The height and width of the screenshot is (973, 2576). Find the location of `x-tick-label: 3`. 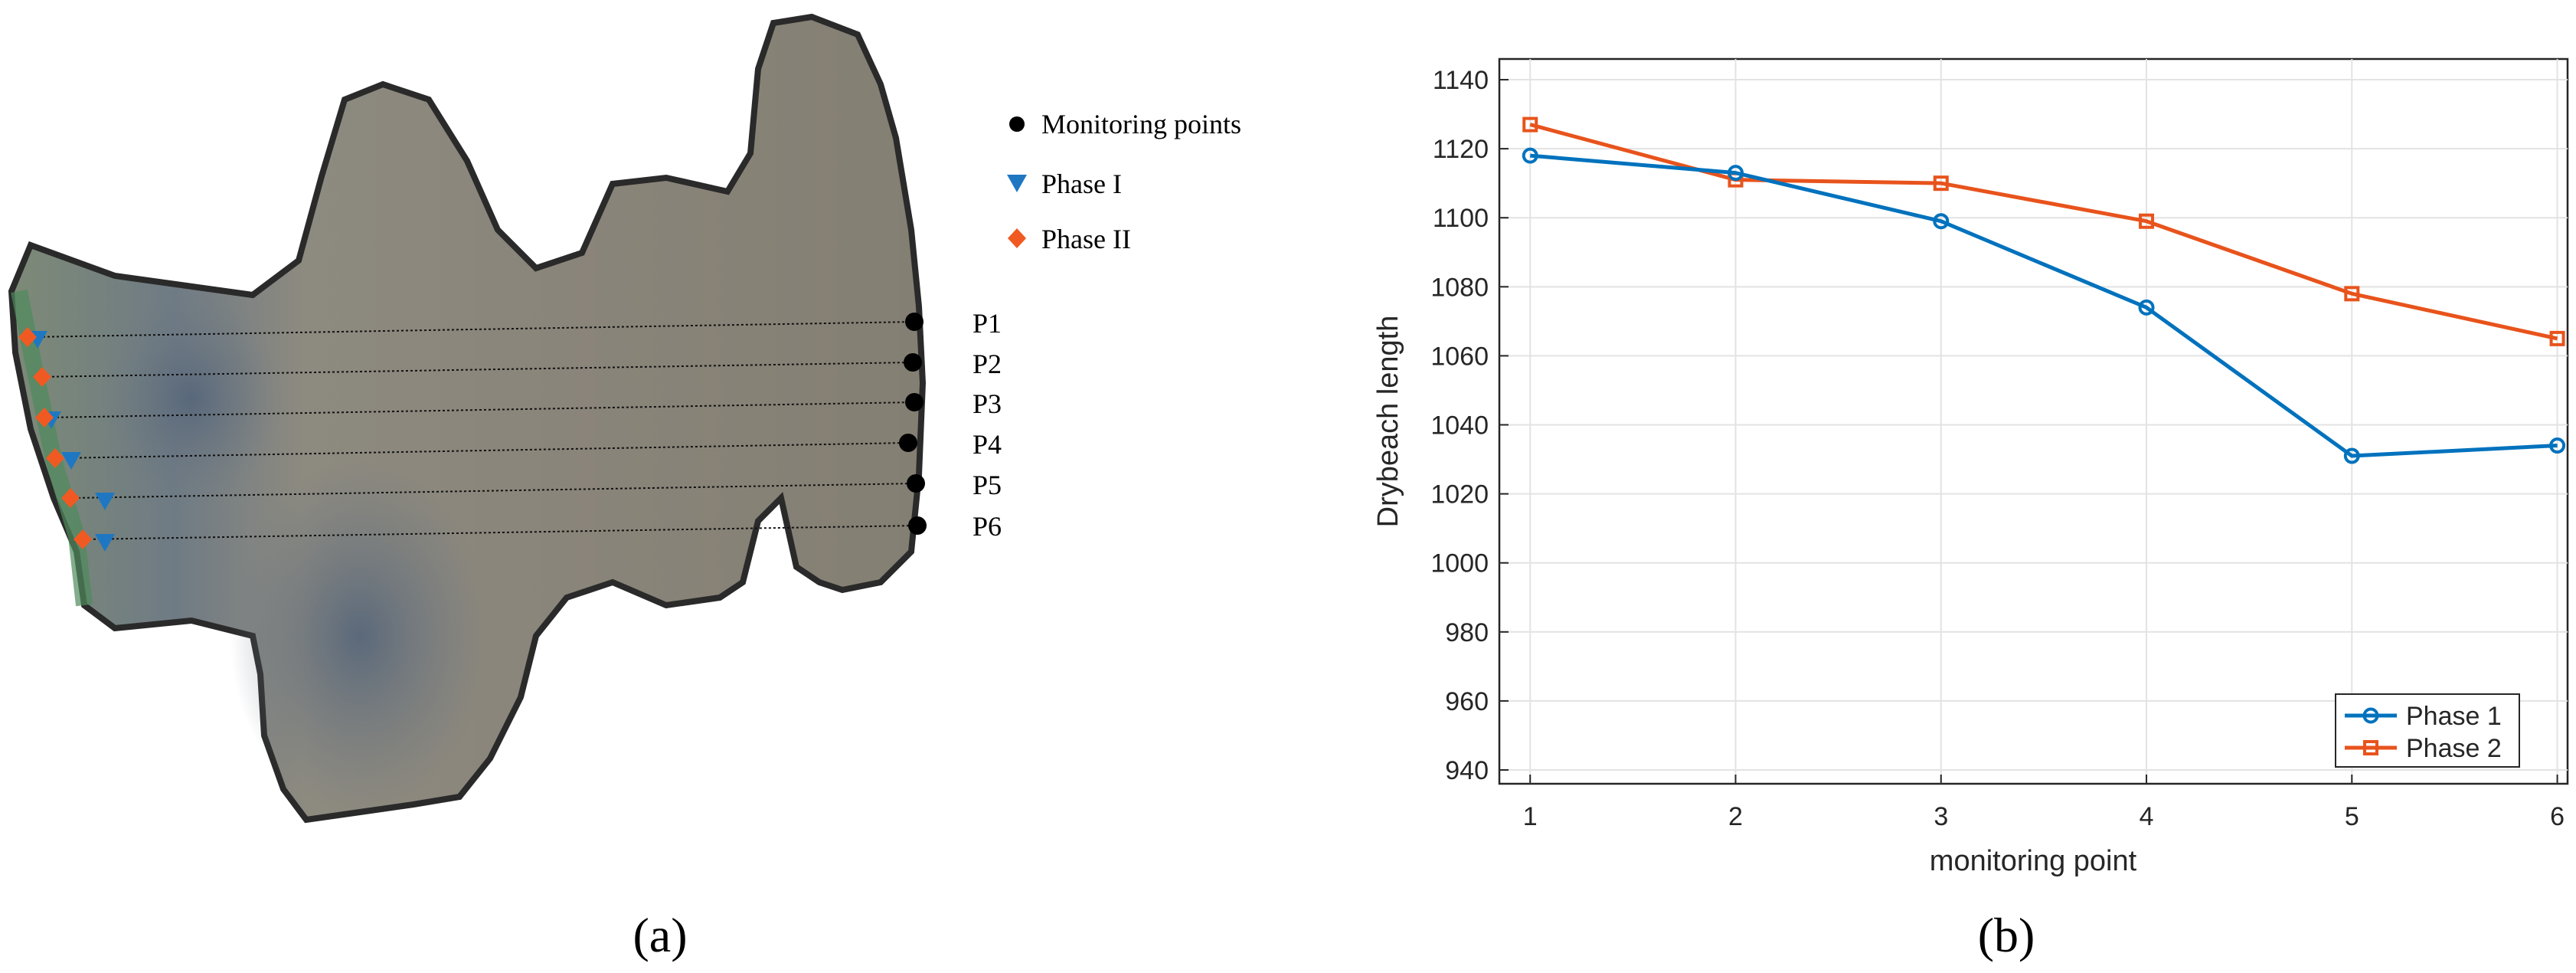

x-tick-label: 3 is located at coordinates (1941, 817).